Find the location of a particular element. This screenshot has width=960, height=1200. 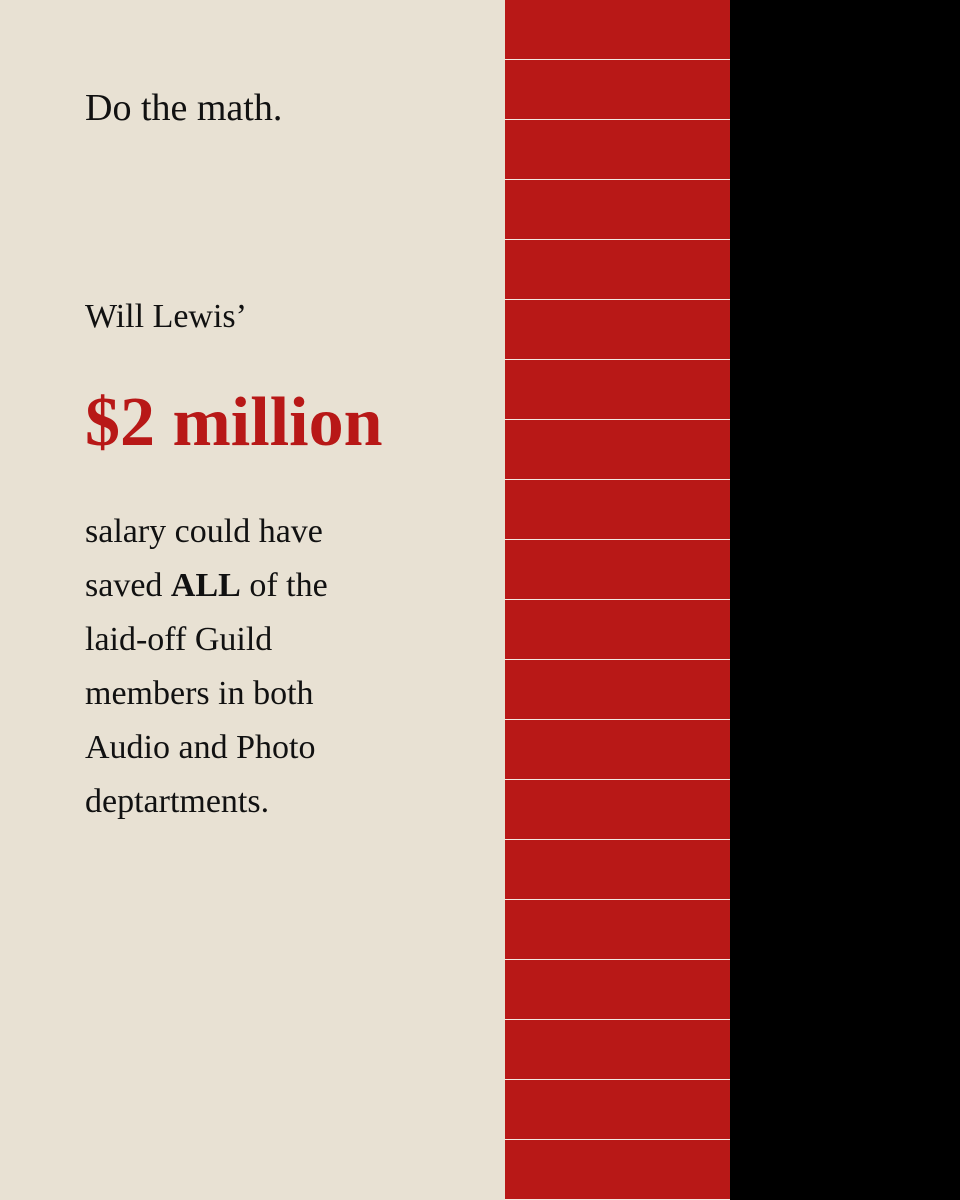

heading: Do the math. is located at coordinates (184, 108).